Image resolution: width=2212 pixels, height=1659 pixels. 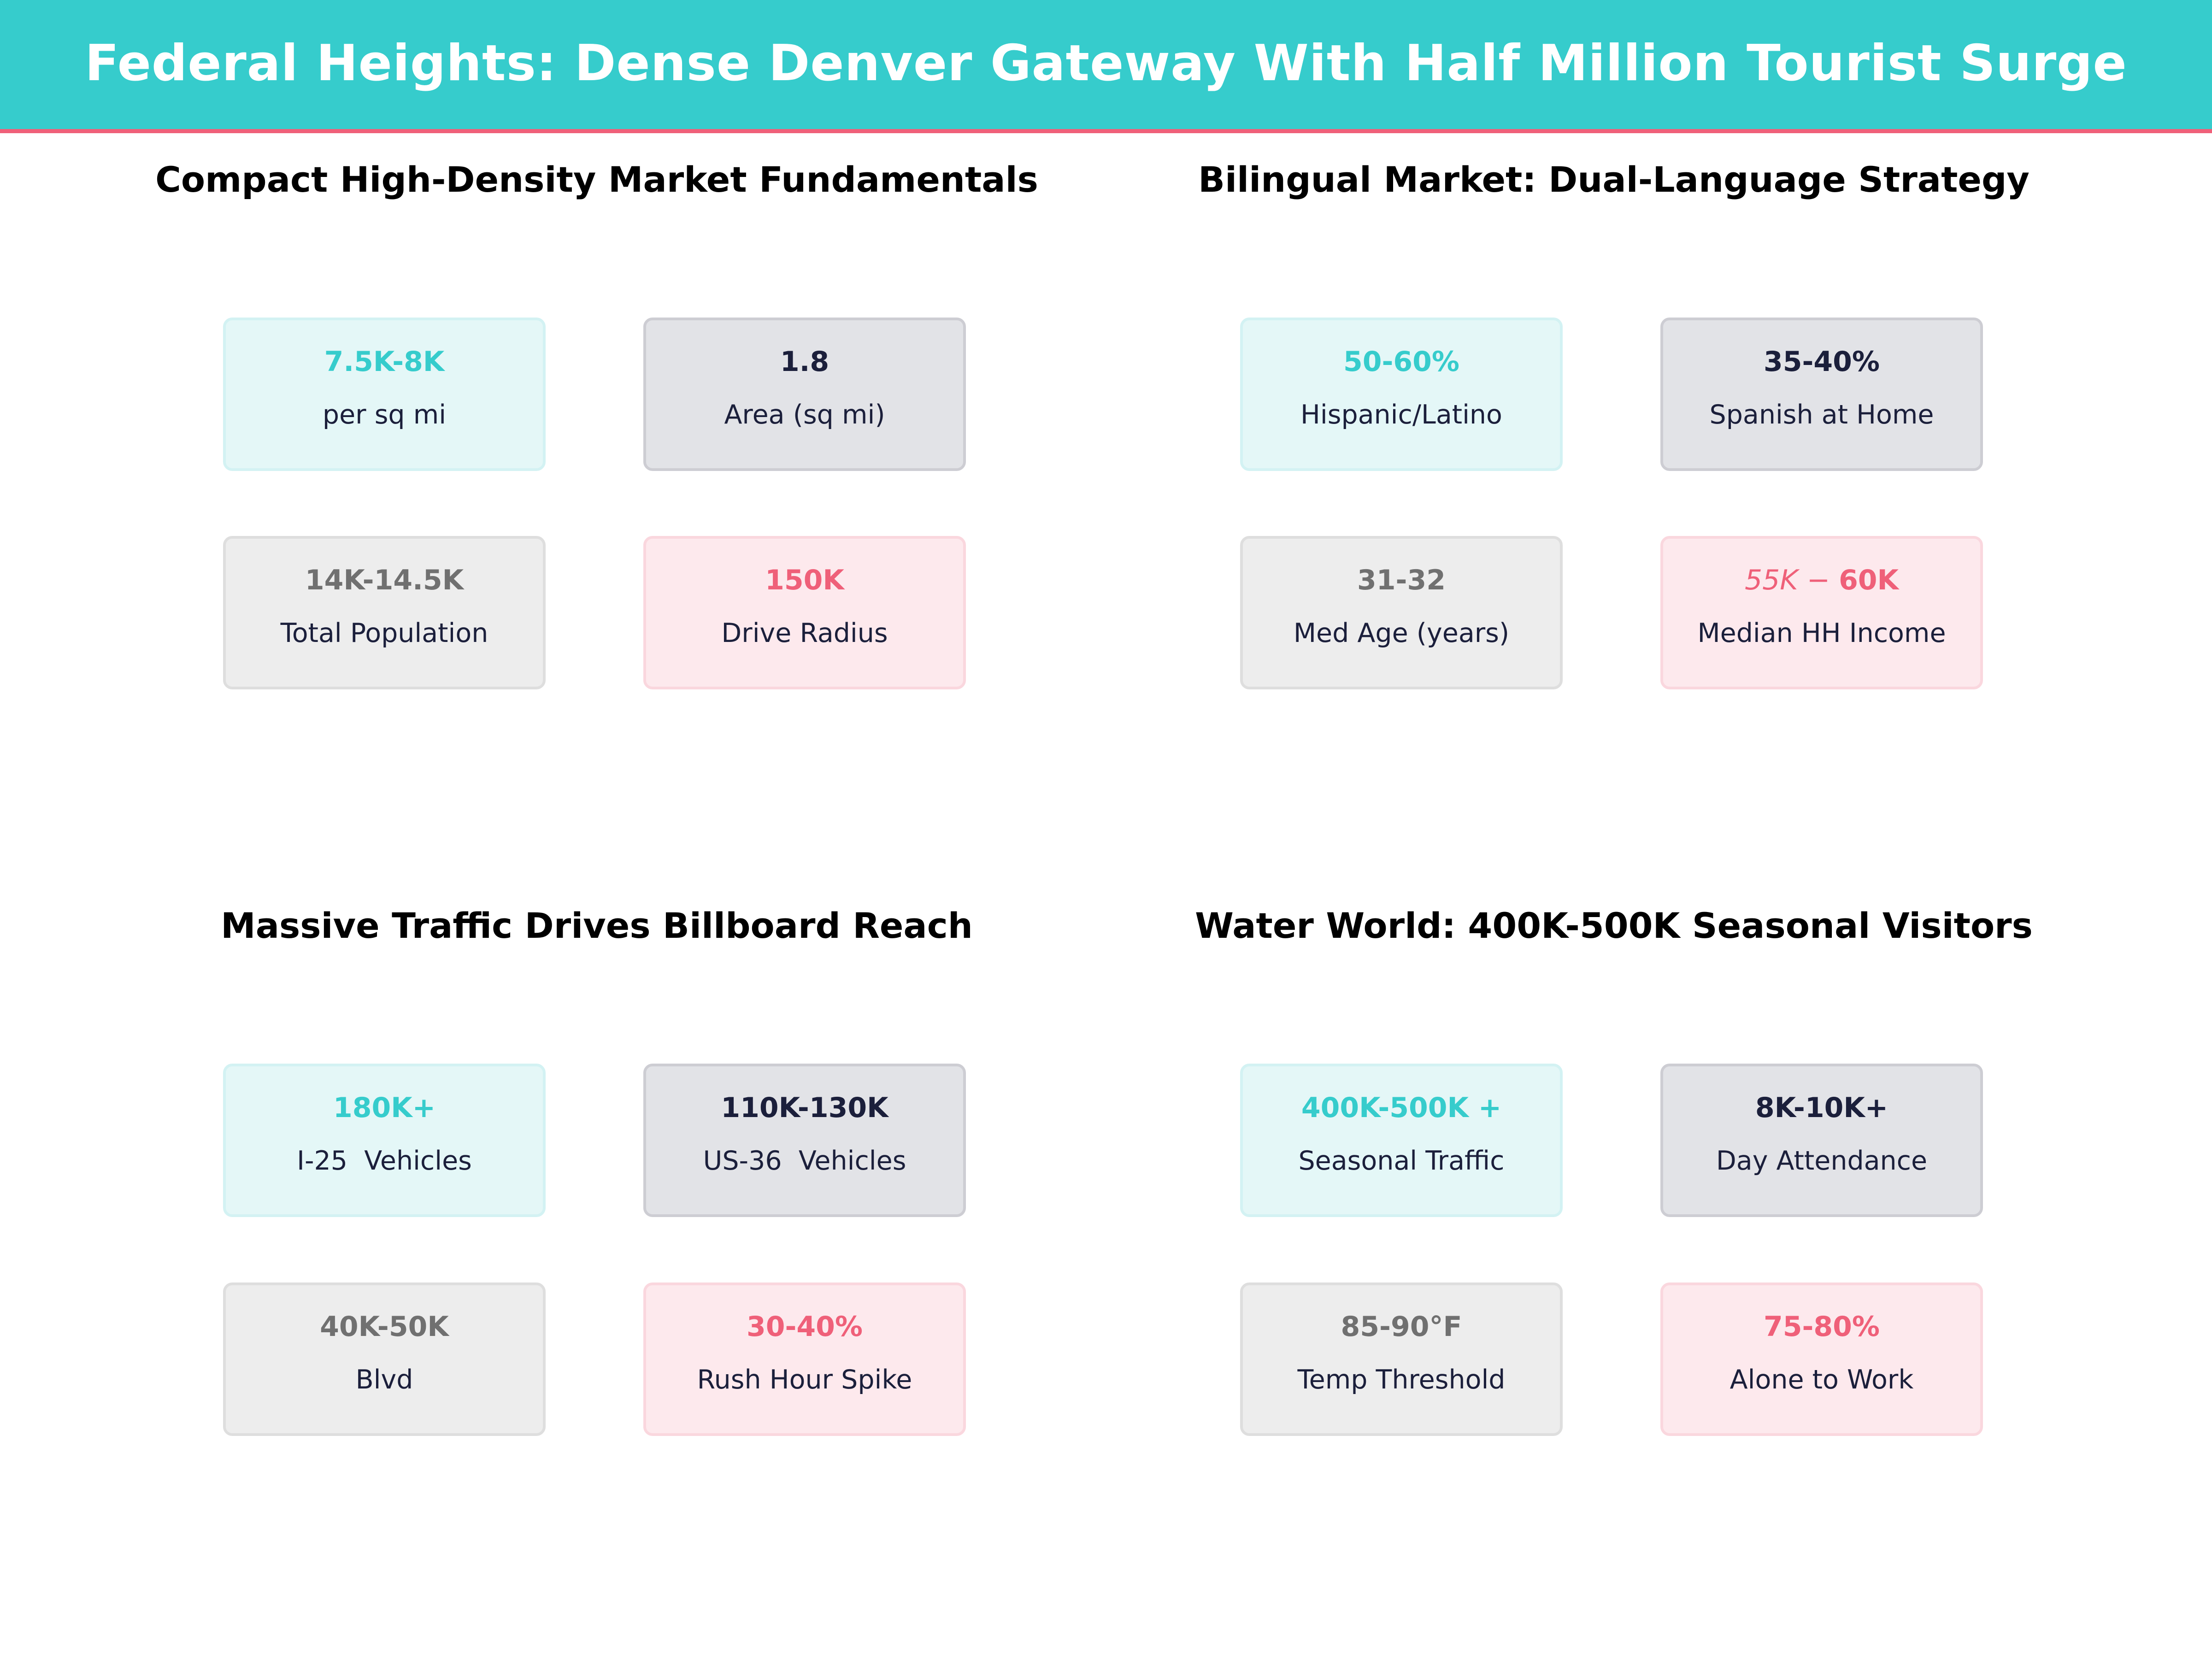 What do you see at coordinates (1401, 1380) in the screenshot?
I see `metric-label: Temp Threshold` at bounding box center [1401, 1380].